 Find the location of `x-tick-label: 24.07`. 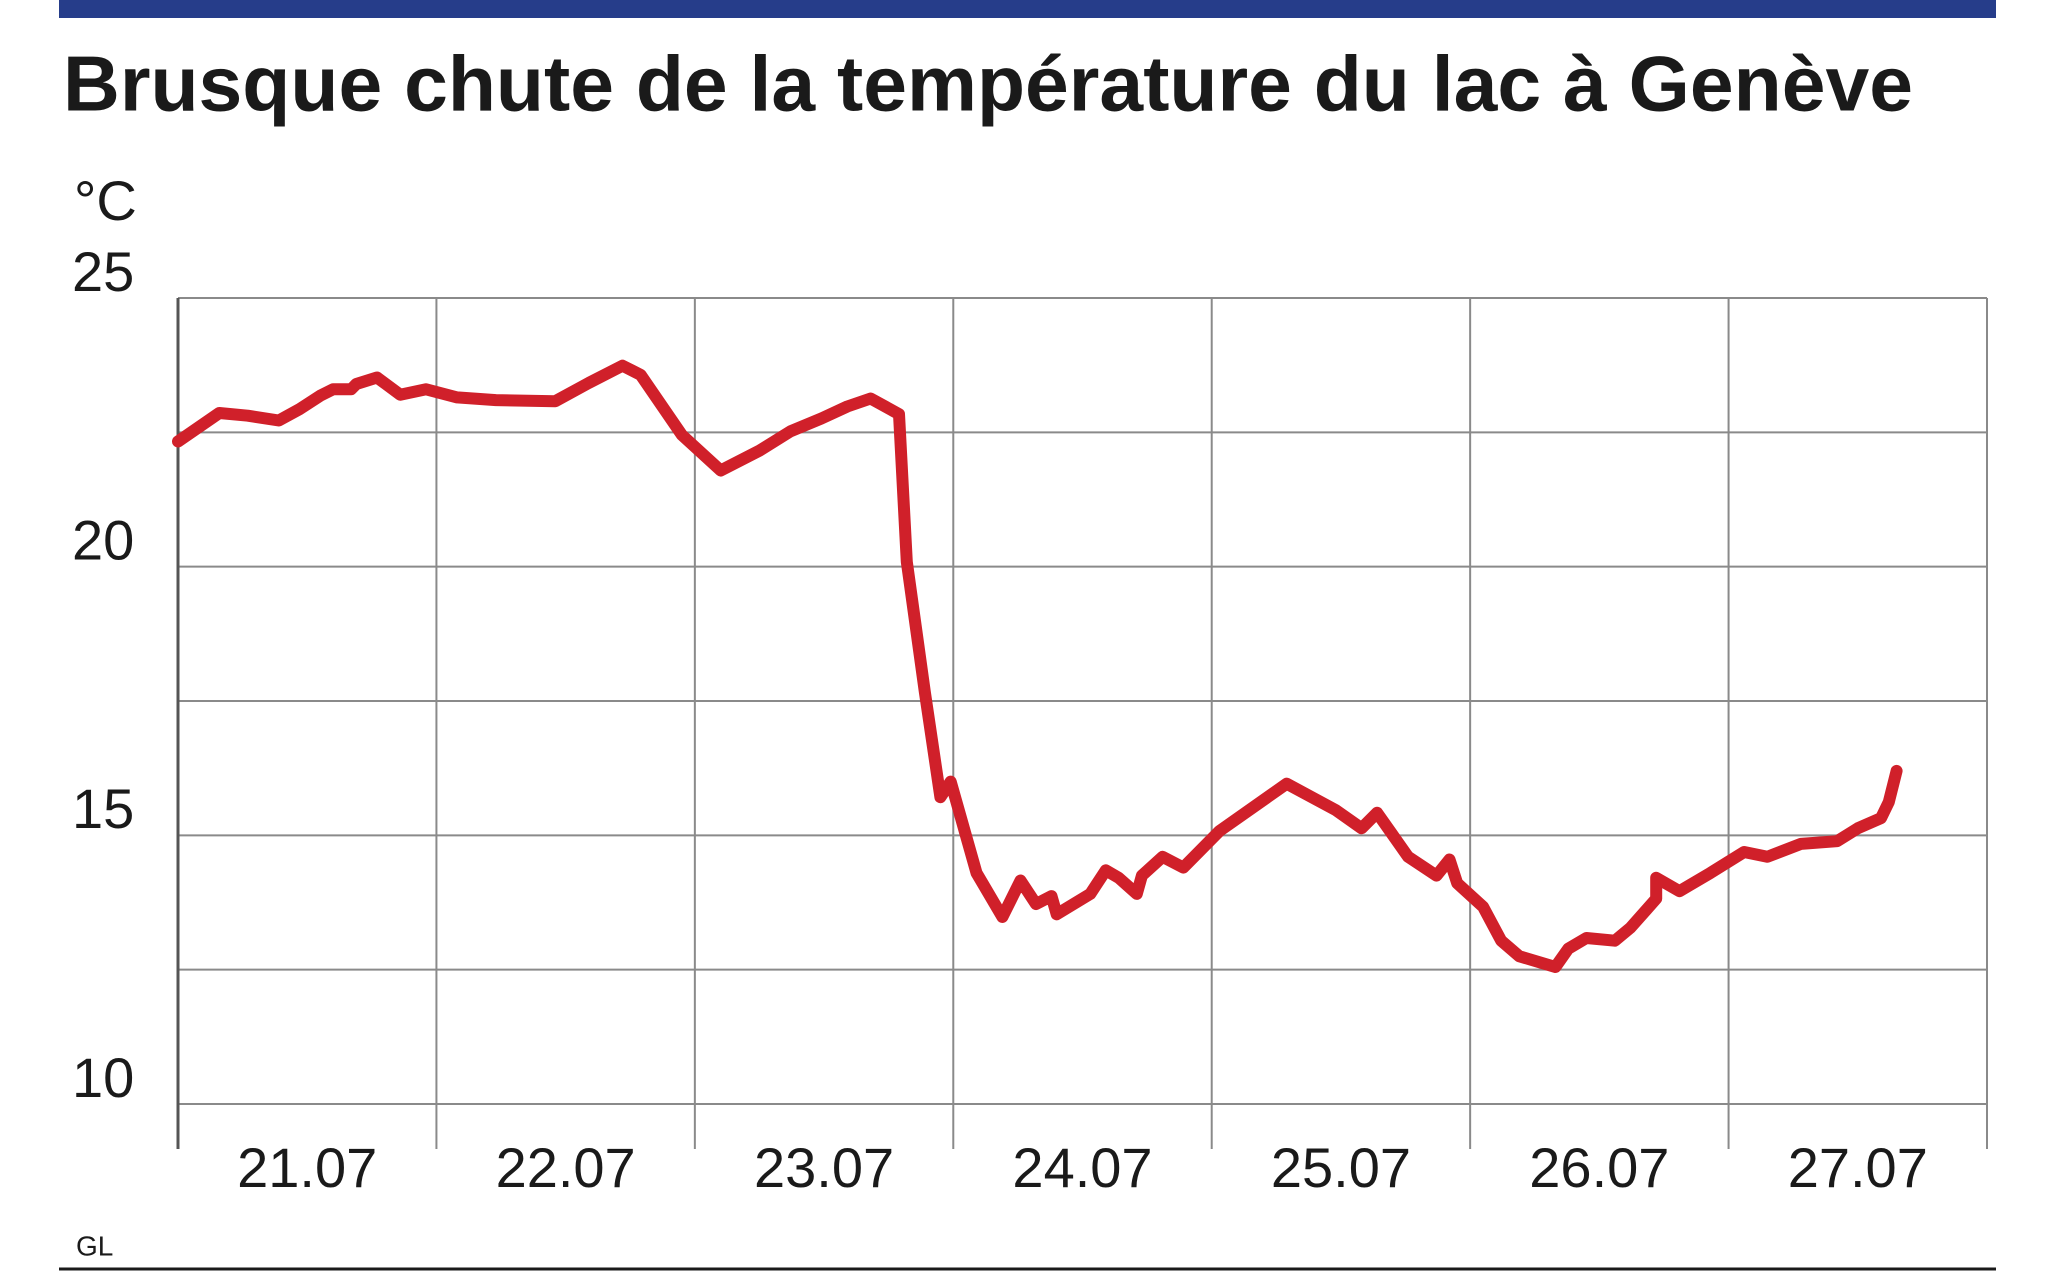

x-tick-label: 24.07 is located at coordinates (1082, 1167).